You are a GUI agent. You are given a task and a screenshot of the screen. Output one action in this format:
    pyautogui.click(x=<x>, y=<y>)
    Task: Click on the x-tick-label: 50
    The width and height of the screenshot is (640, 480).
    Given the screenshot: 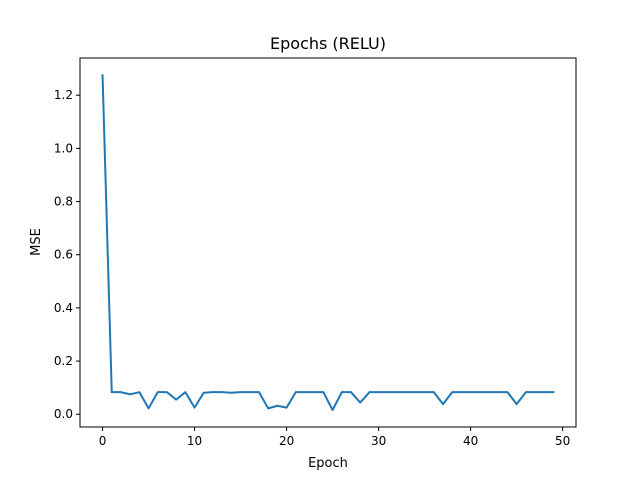 What is the action you would take?
    pyautogui.click(x=562, y=441)
    